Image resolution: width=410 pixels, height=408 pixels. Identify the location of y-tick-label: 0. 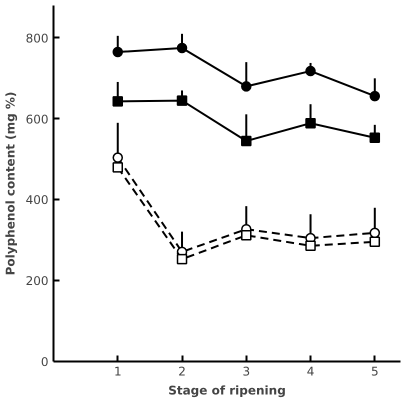
(44, 362).